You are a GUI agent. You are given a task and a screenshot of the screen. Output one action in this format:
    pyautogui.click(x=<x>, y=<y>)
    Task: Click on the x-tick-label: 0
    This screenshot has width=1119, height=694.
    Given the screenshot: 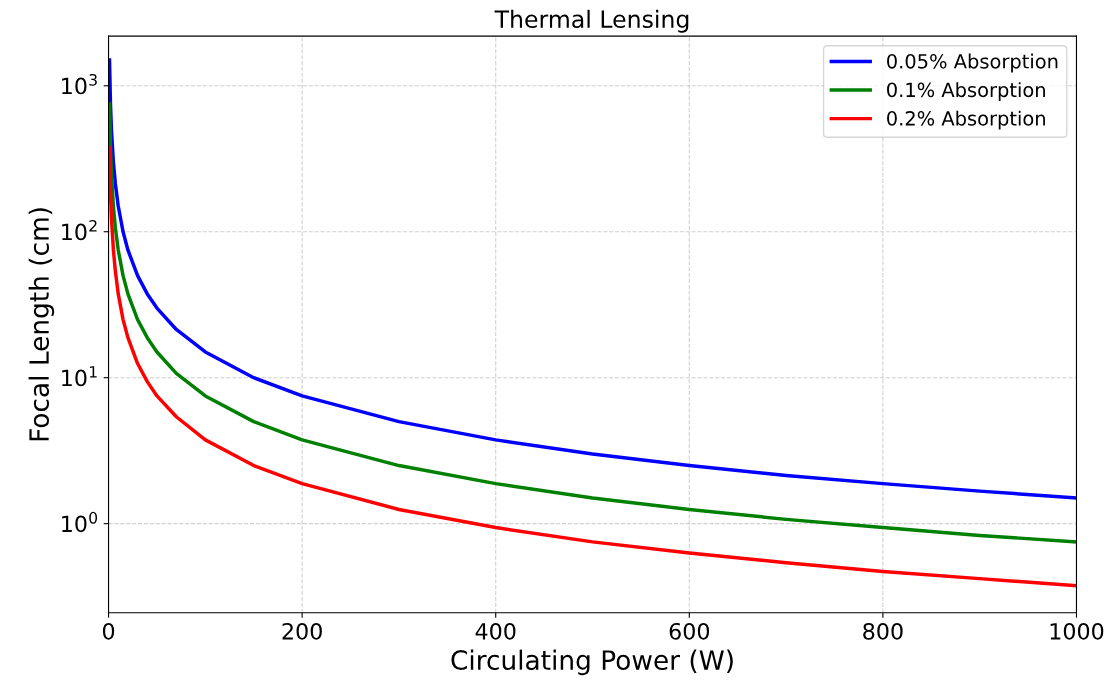 What is the action you would take?
    pyautogui.click(x=108, y=631)
    